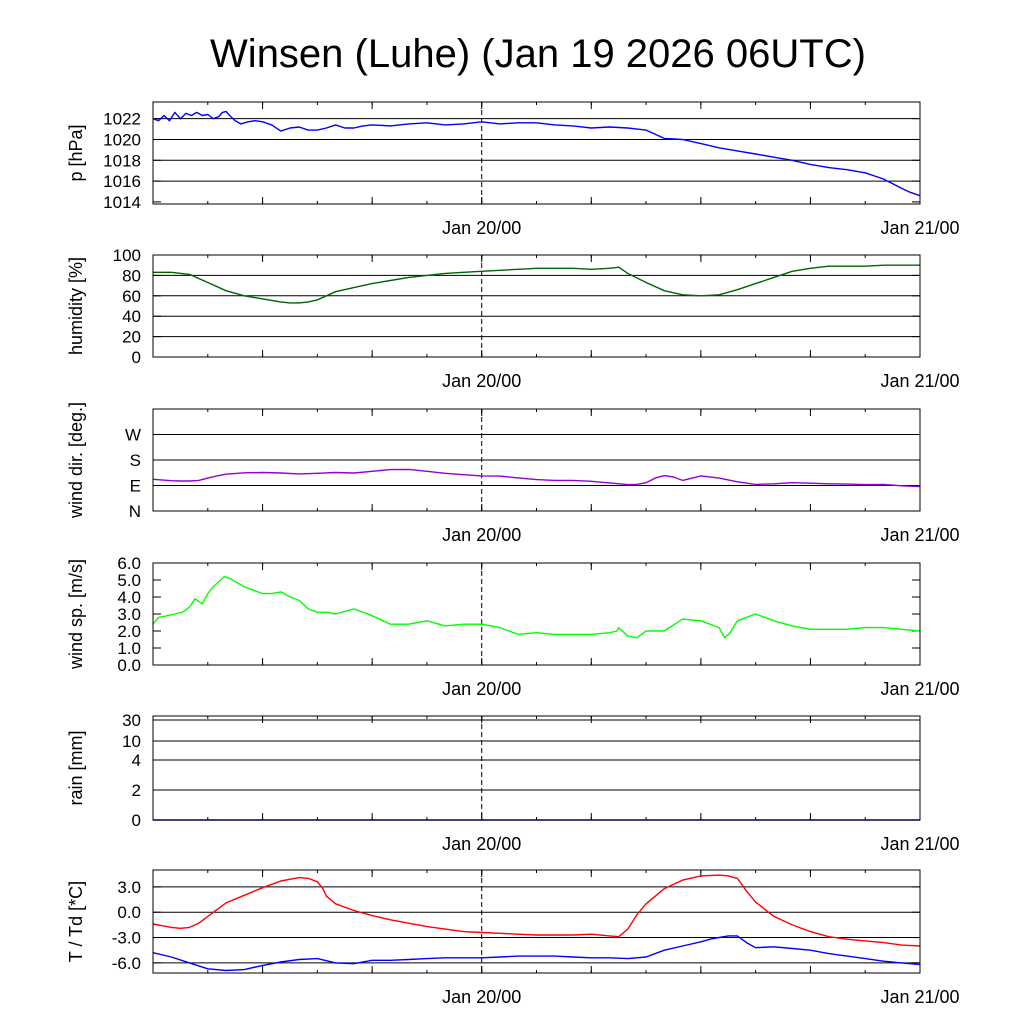 This screenshot has height=1024, width=1024. Describe the element at coordinates (481, 228) in the screenshot. I see `pressure-x-tick-label: Jan 20/00` at that location.